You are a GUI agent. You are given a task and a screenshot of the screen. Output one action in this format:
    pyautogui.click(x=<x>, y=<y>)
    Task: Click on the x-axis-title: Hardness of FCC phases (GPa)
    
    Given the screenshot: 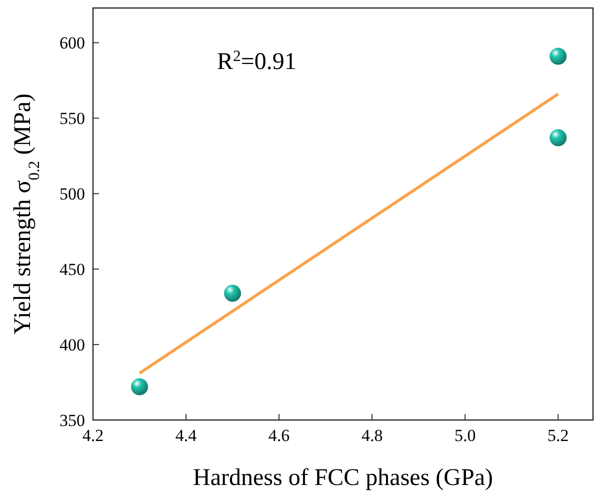 What is the action you would take?
    pyautogui.click(x=343, y=478)
    